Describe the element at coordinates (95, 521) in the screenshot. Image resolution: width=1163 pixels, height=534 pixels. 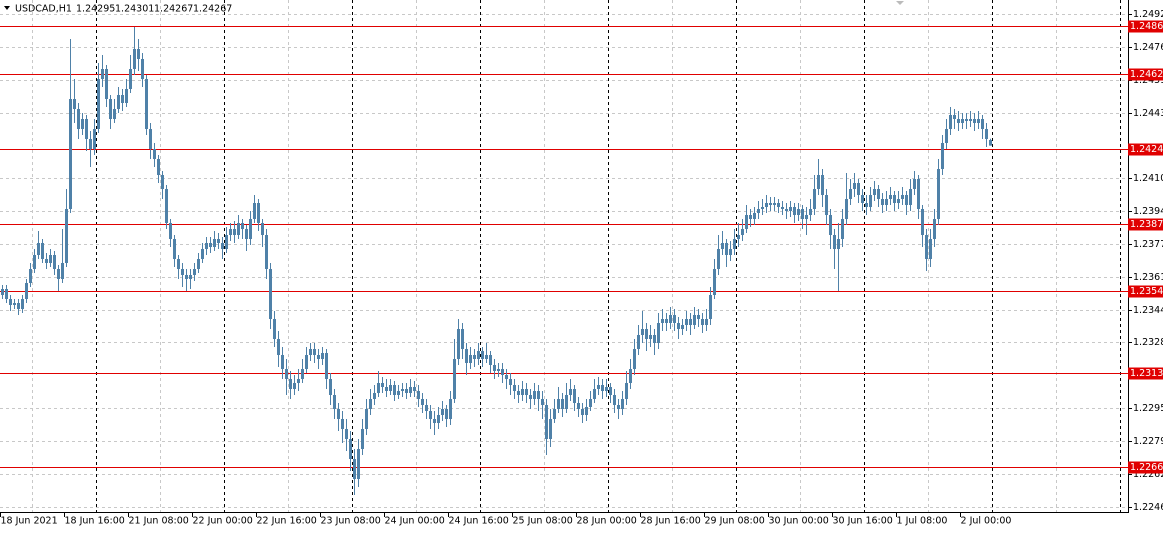
I see `x-tick-label: 18 Jun 16:00` at that location.